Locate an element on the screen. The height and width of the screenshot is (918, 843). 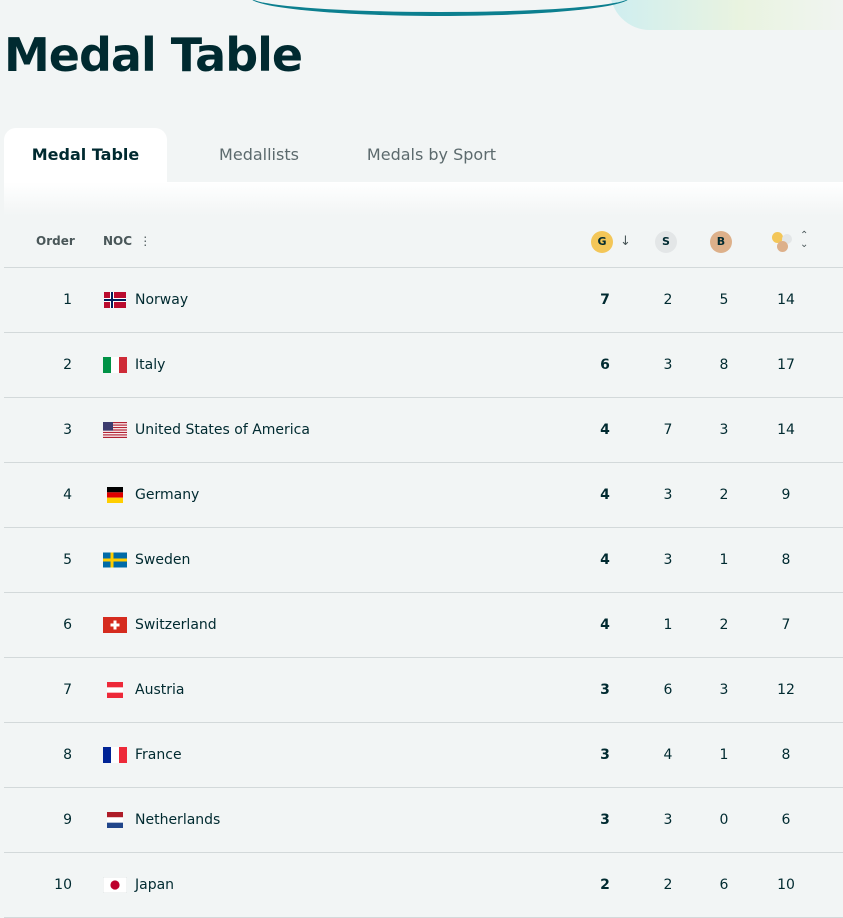
gold-count: 2 is located at coordinates (605, 885).